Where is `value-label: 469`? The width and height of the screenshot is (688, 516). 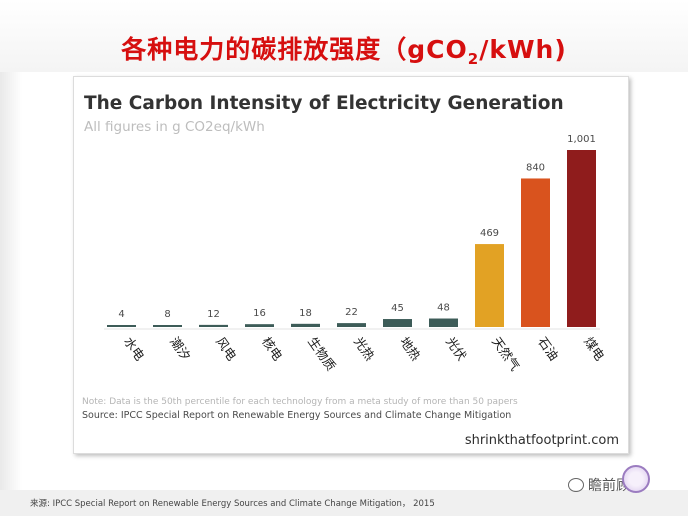
value-label: 469 is located at coordinates (489, 233).